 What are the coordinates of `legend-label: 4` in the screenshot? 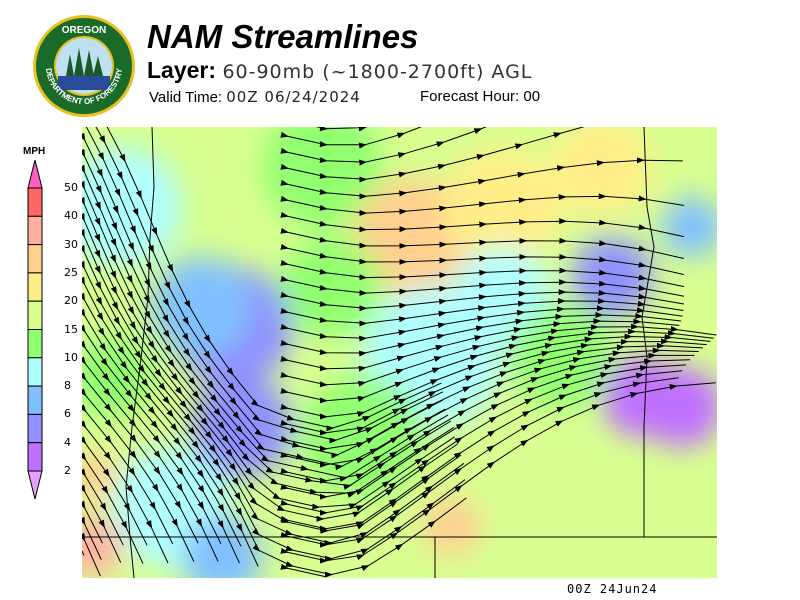 It's located at (67, 442).